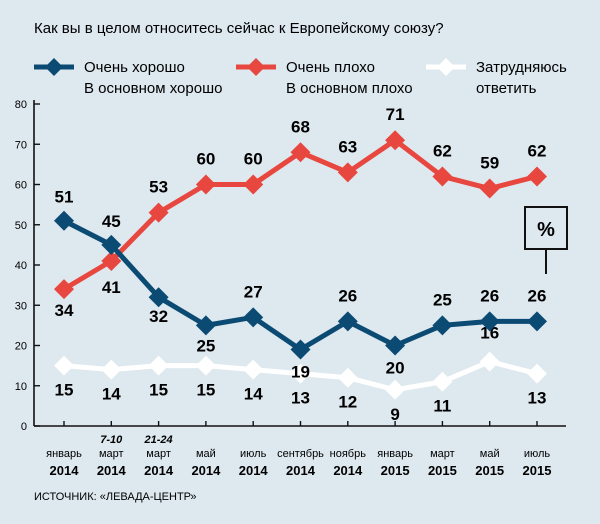 This screenshot has height=524, width=600. What do you see at coordinates (153, 88) in the screenshot?
I see `legend-label: В основном хорошо` at bounding box center [153, 88].